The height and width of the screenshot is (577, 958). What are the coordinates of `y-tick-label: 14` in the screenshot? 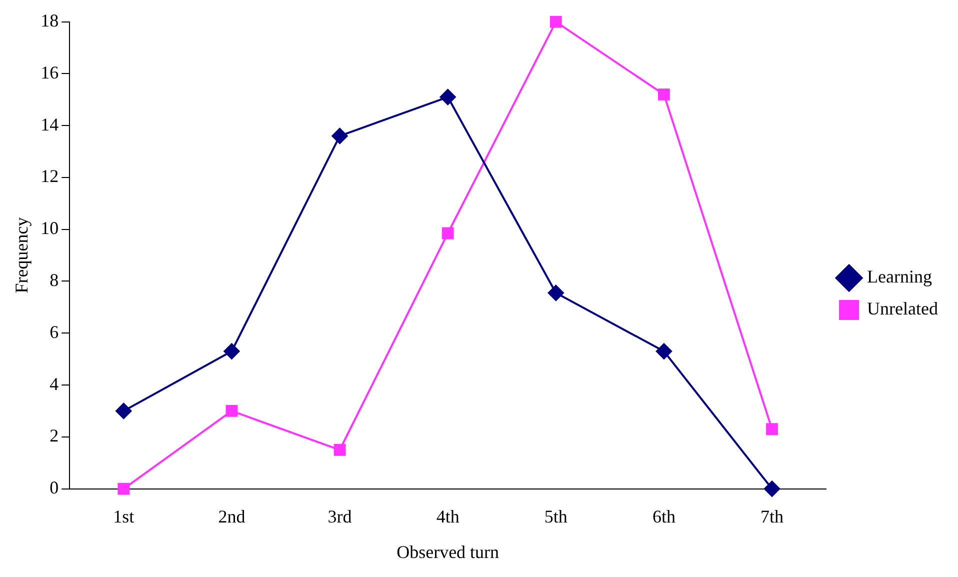 It's located at (49, 124).